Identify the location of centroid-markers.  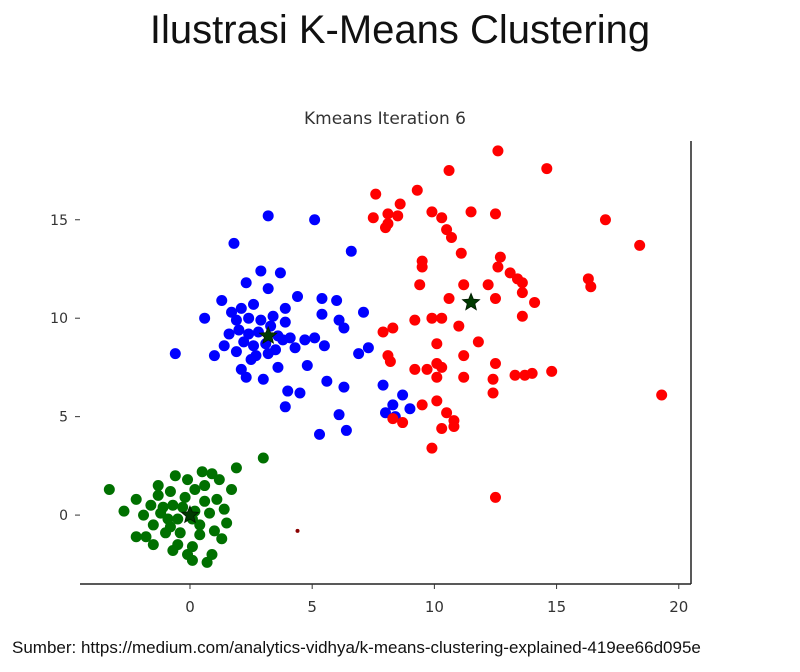
(330, 408).